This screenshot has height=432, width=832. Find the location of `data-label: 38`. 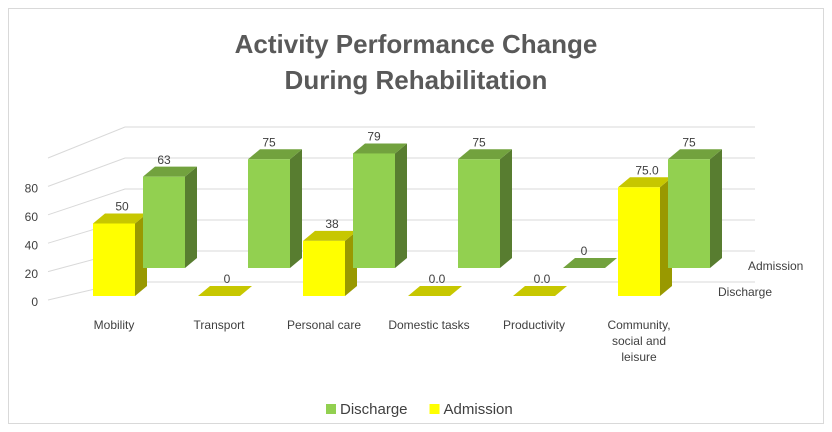

data-label: 38 is located at coordinates (332, 224).